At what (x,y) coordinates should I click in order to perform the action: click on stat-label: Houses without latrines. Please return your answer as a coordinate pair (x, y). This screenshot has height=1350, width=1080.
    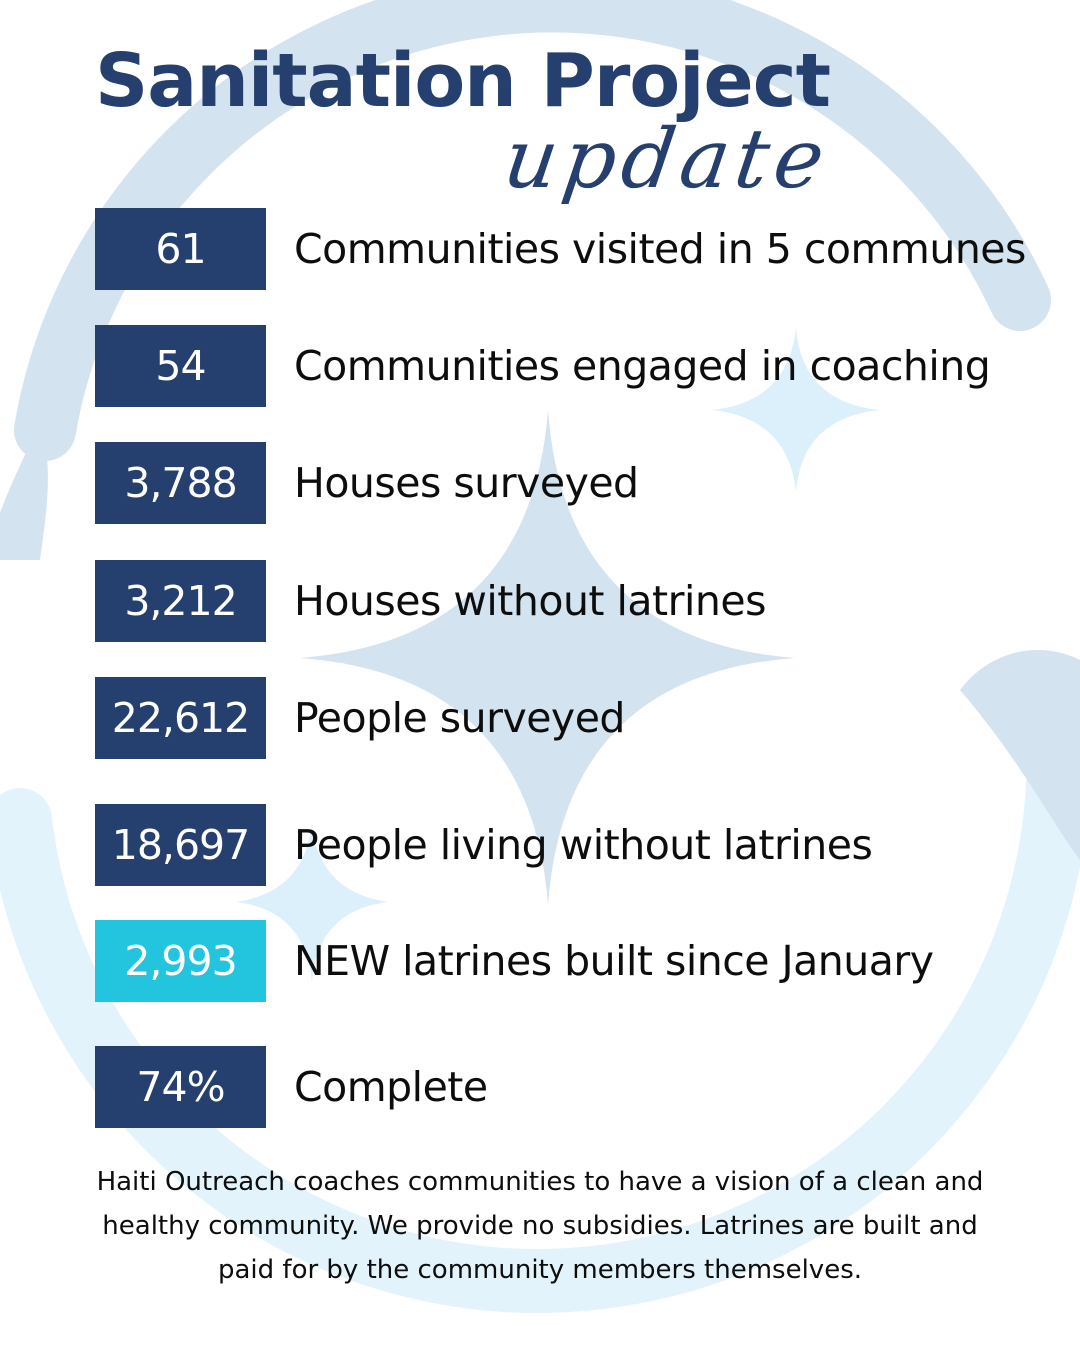
    Looking at the image, I should click on (530, 601).